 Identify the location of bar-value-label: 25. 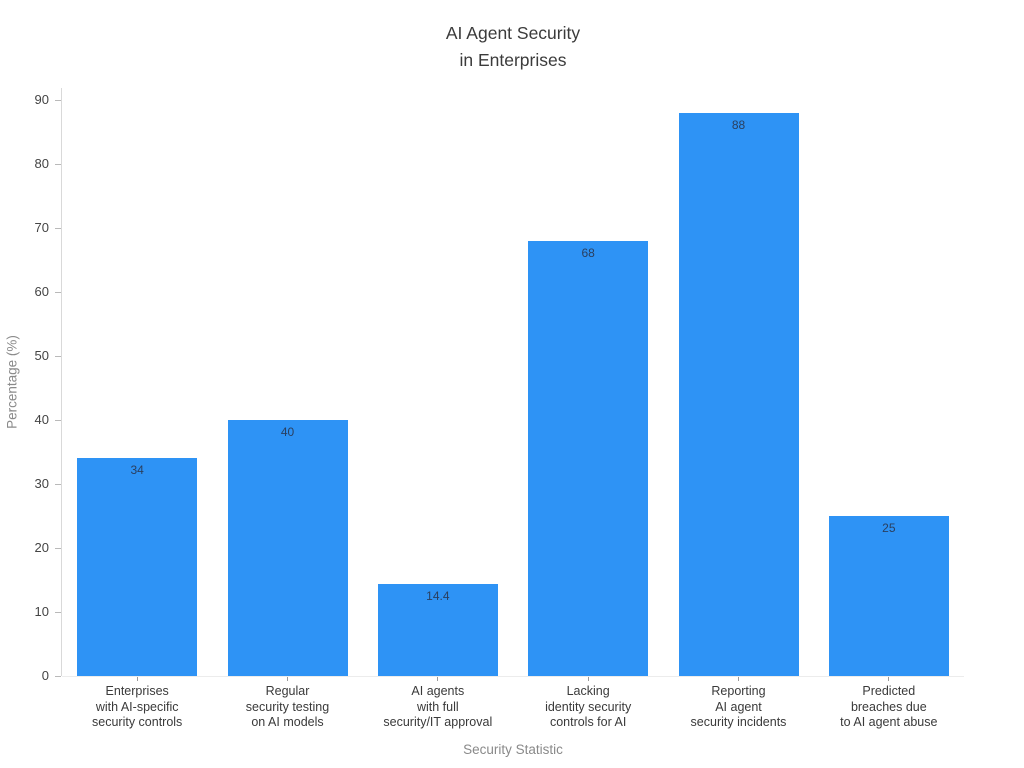
(889, 528).